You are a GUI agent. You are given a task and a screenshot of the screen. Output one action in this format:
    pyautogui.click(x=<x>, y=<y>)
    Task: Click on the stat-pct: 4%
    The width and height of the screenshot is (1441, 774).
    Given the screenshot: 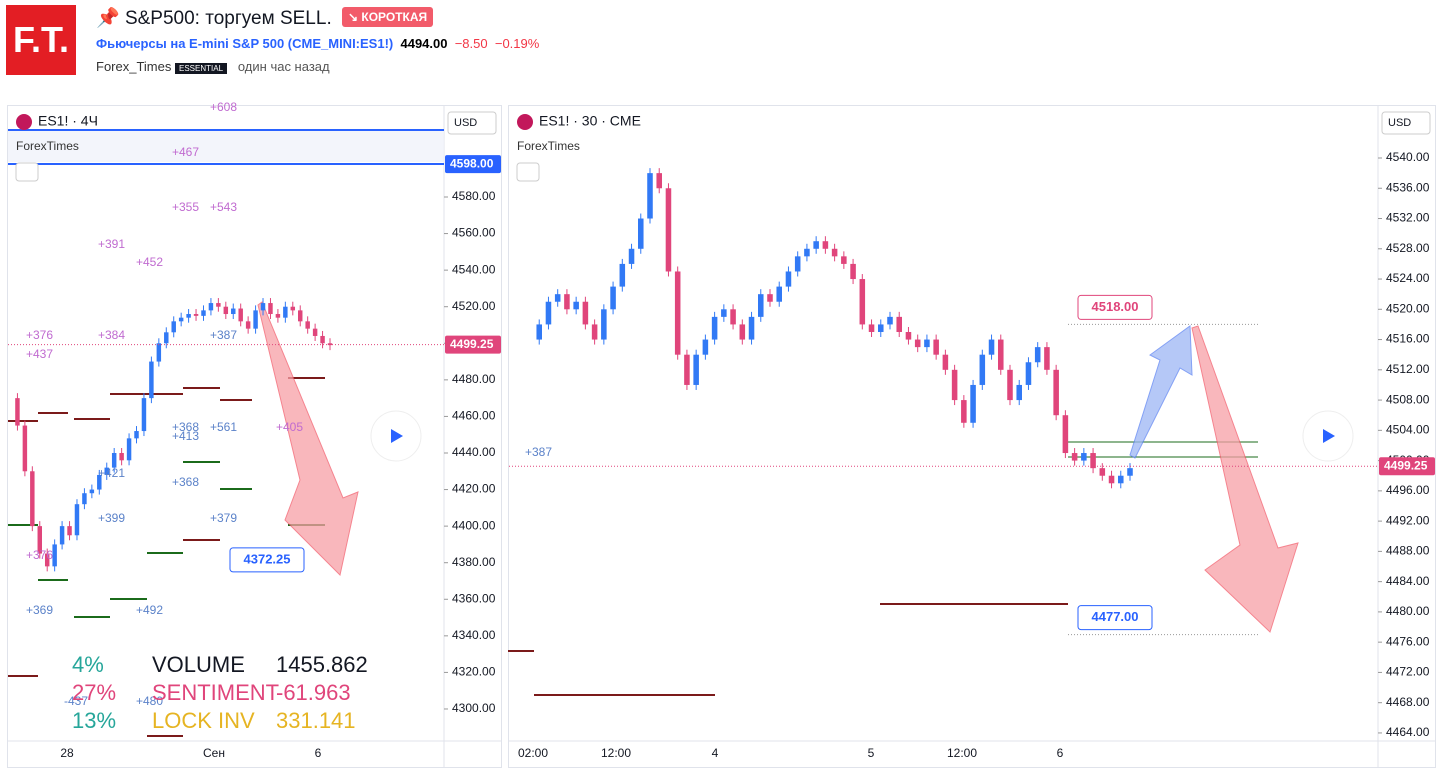 What is the action you would take?
    pyautogui.click(x=88, y=664)
    